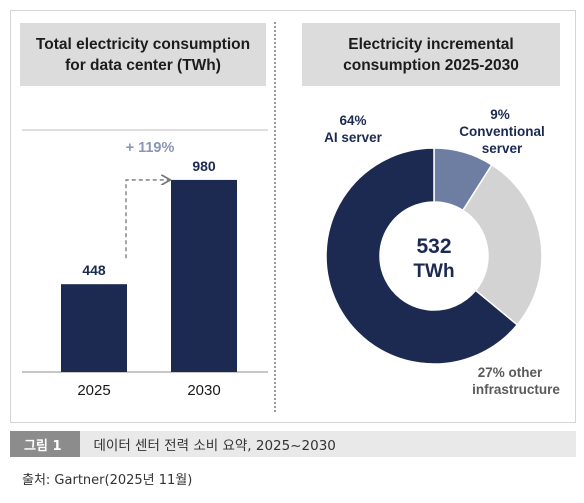  Describe the element at coordinates (204, 275) in the screenshot. I see `bar-2030` at that location.